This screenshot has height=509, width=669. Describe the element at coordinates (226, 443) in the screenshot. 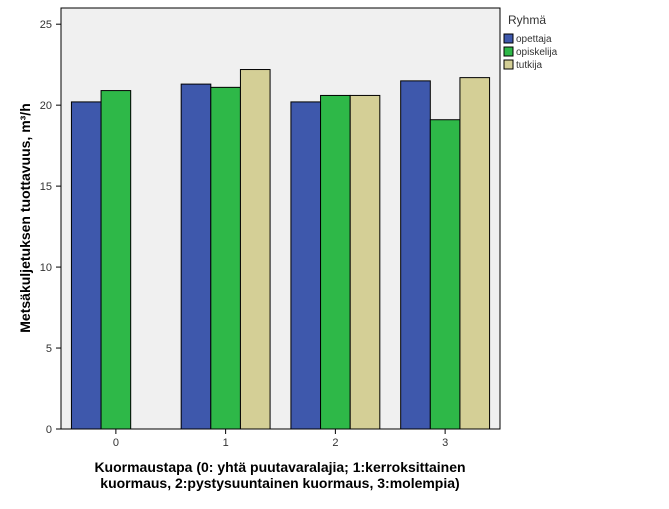

I see `x-tick-label: 1` at that location.